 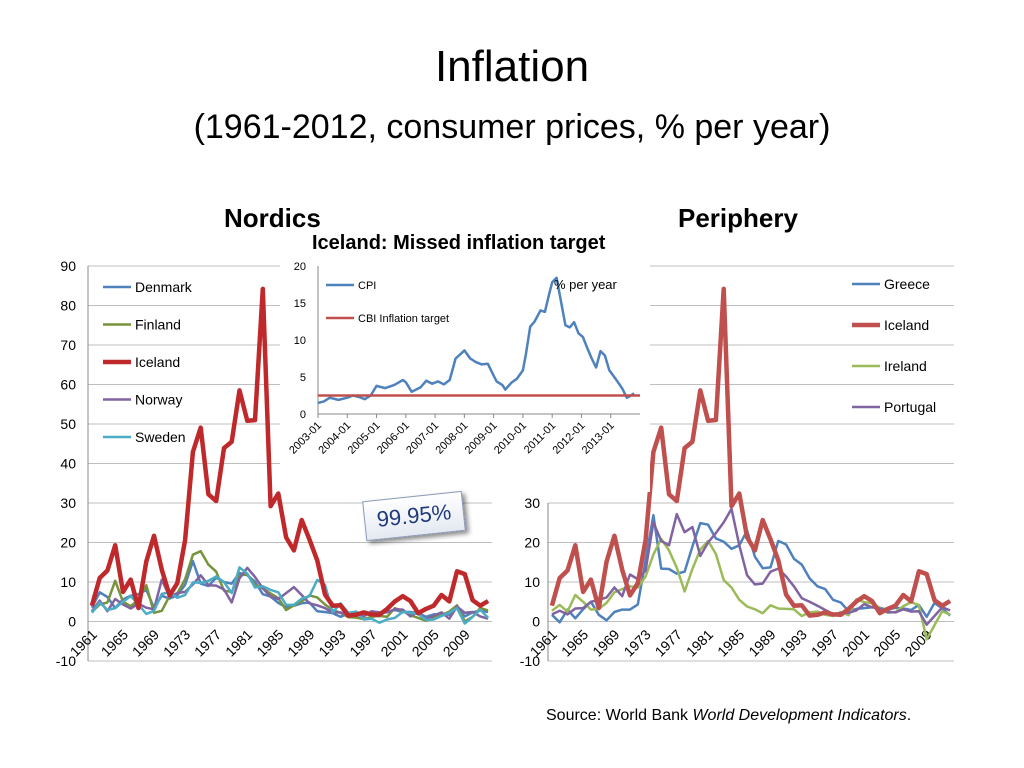 What do you see at coordinates (68, 464) in the screenshot?
I see `nordics-y-tick-label: 40` at bounding box center [68, 464].